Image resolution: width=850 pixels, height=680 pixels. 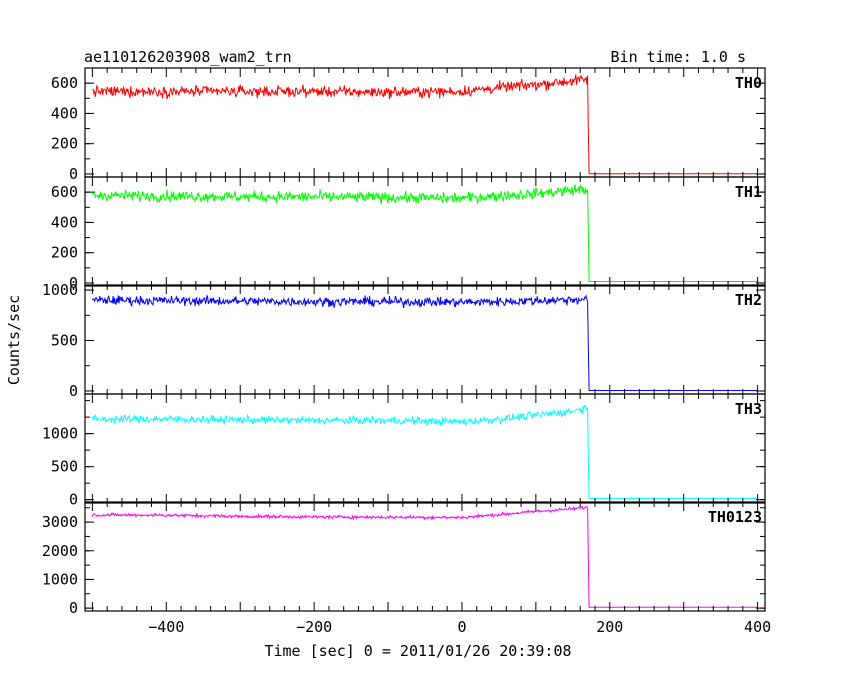 What do you see at coordinates (417, 651) in the screenshot?
I see `x-axis-label: Time [sec] 0 = 2011/01/26 20:39:08` at bounding box center [417, 651].